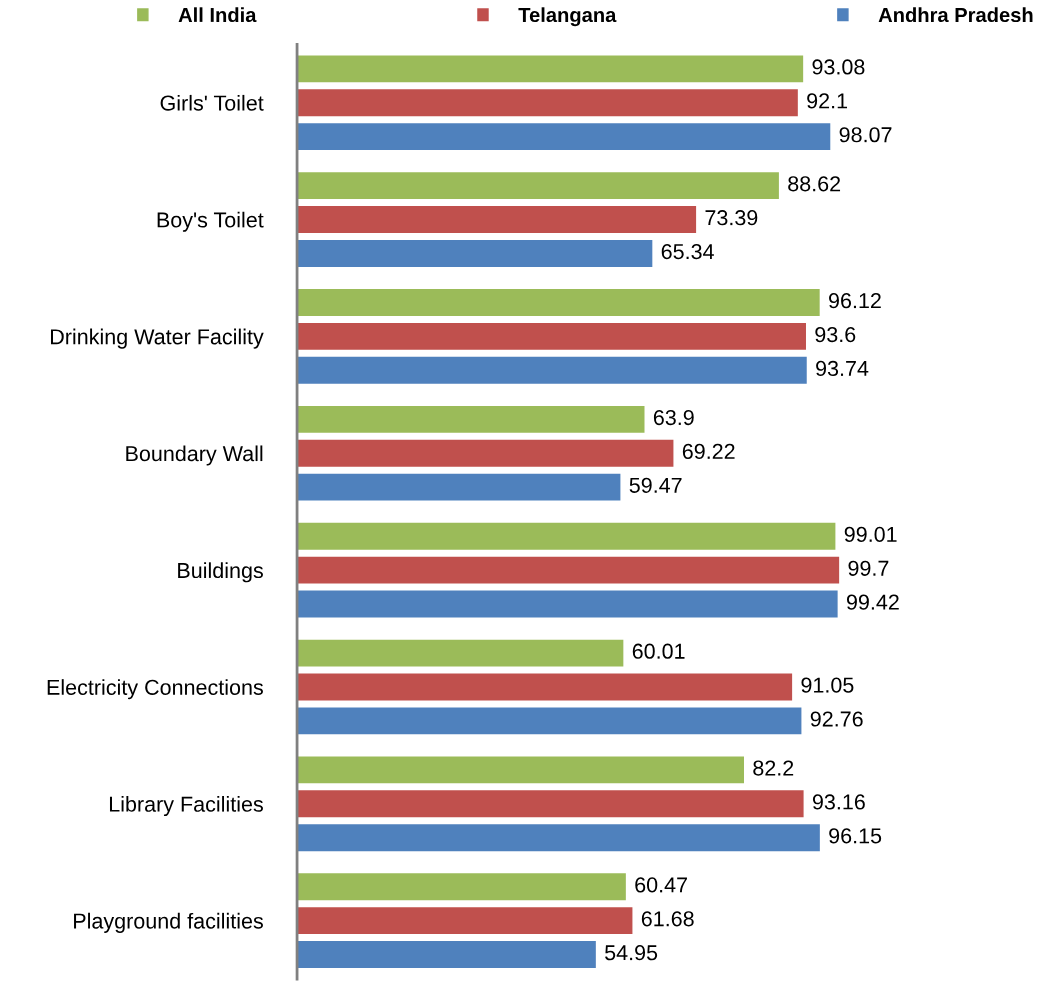  What do you see at coordinates (673, 417) in the screenshot?
I see `data-label: 63.9` at bounding box center [673, 417].